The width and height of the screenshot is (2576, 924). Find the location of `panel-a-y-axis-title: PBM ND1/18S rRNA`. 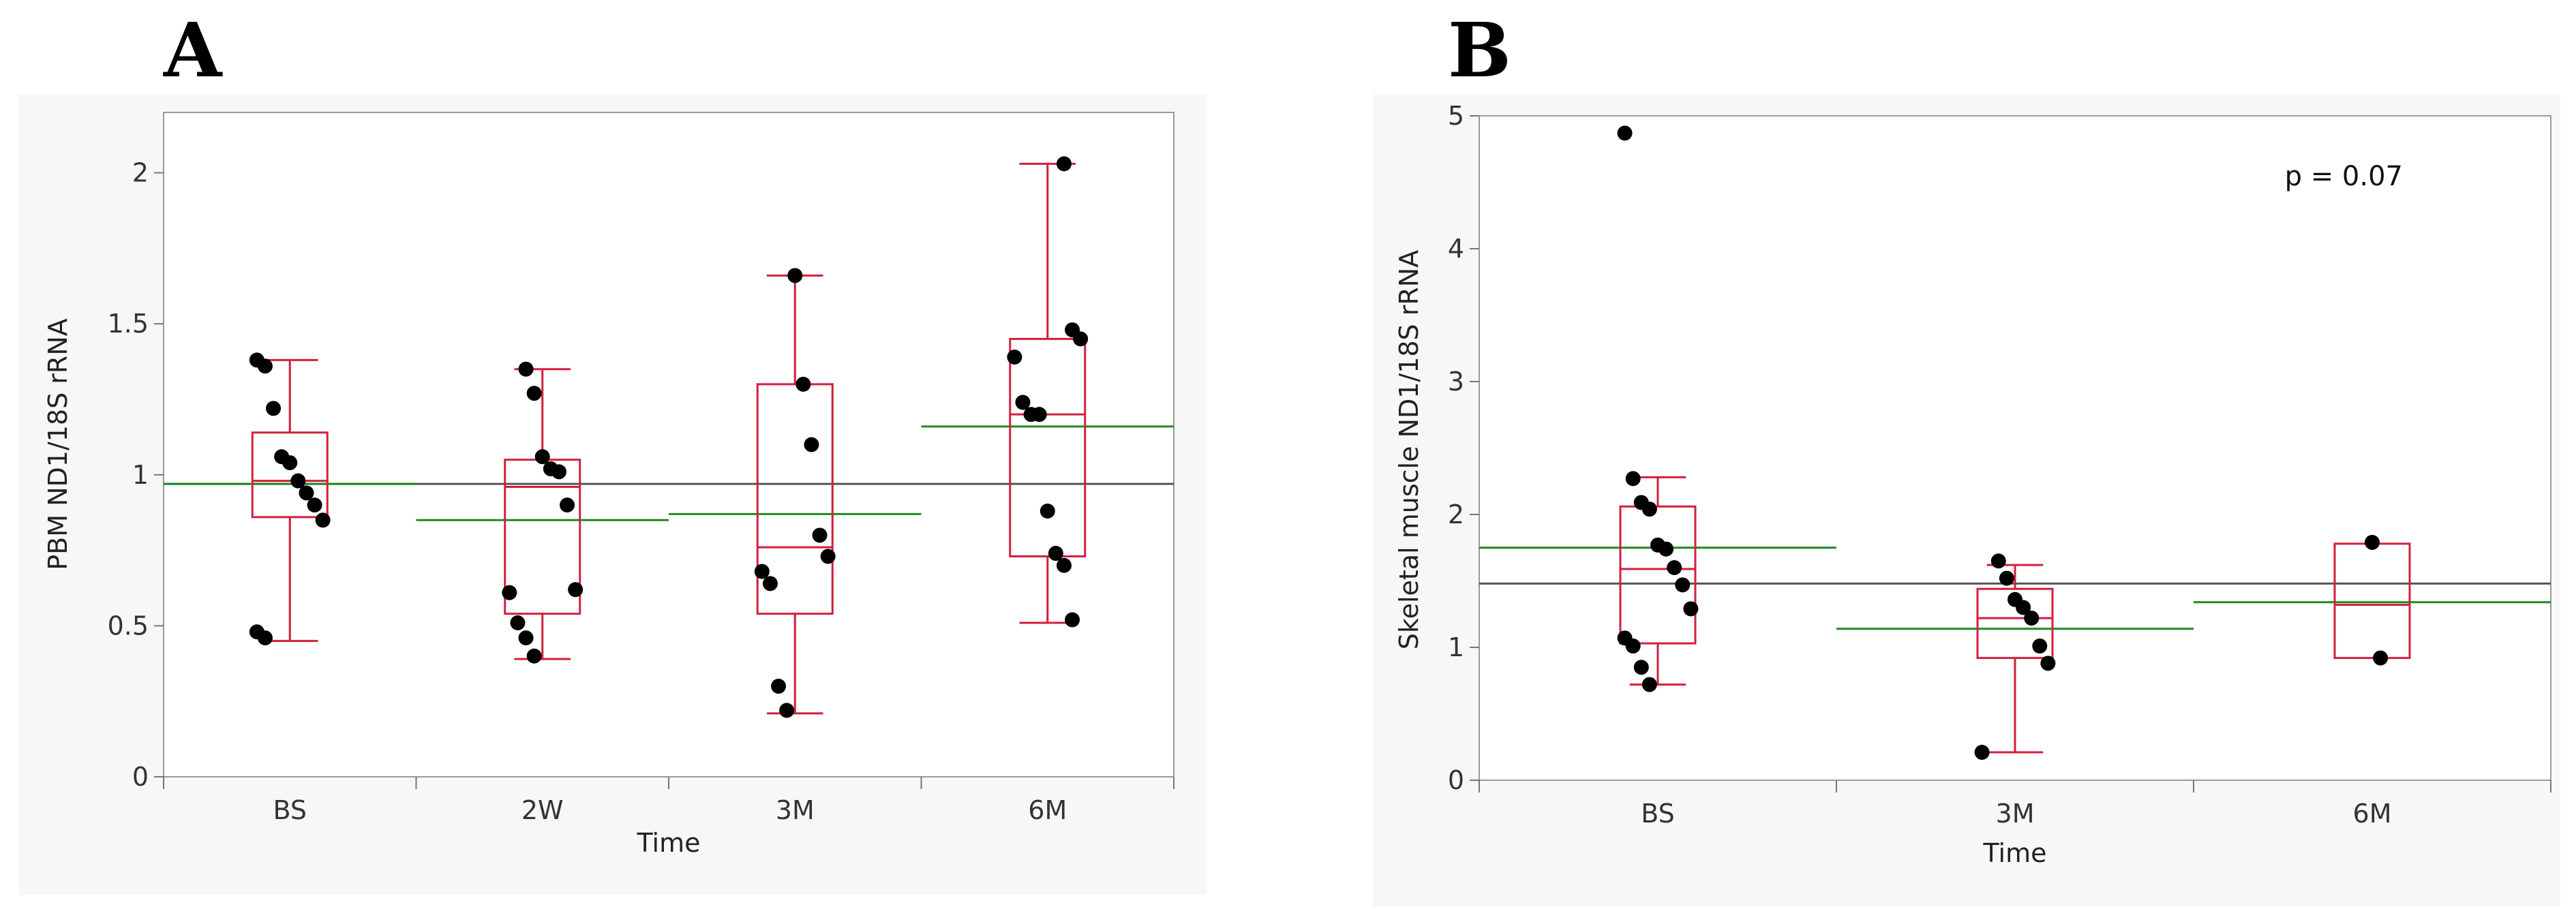

panel-a-y-axis-title: PBM ND1/18S rRNA is located at coordinates (58, 444).